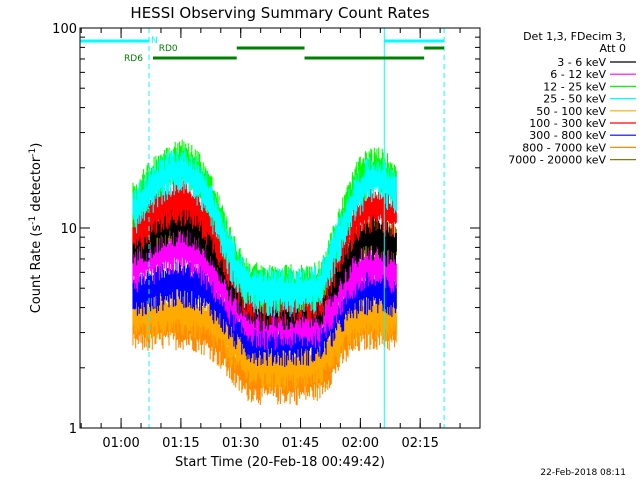 Image resolution: width=640 pixels, height=480 pixels. Describe the element at coordinates (613, 48) in the screenshot. I see `legend-header-line-2: Att 0` at that location.